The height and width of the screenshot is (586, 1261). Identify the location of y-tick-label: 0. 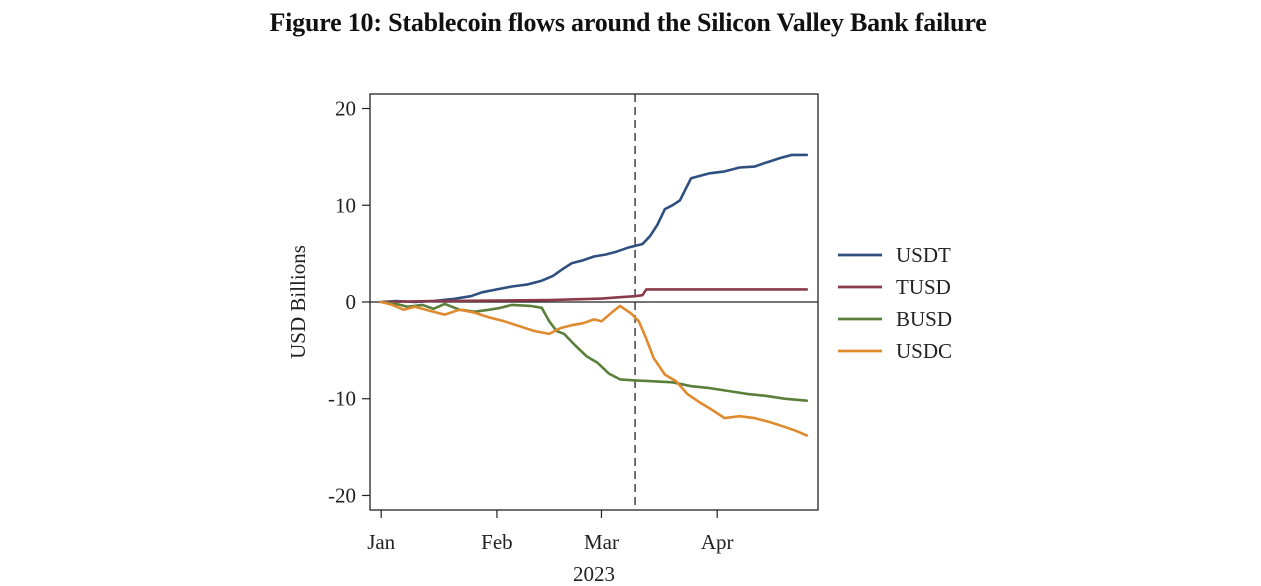
(351, 302).